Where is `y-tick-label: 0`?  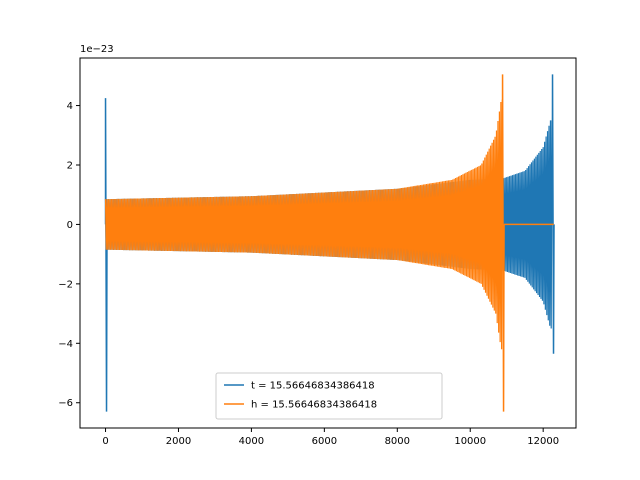 y-tick-label: 0 is located at coordinates (70, 225).